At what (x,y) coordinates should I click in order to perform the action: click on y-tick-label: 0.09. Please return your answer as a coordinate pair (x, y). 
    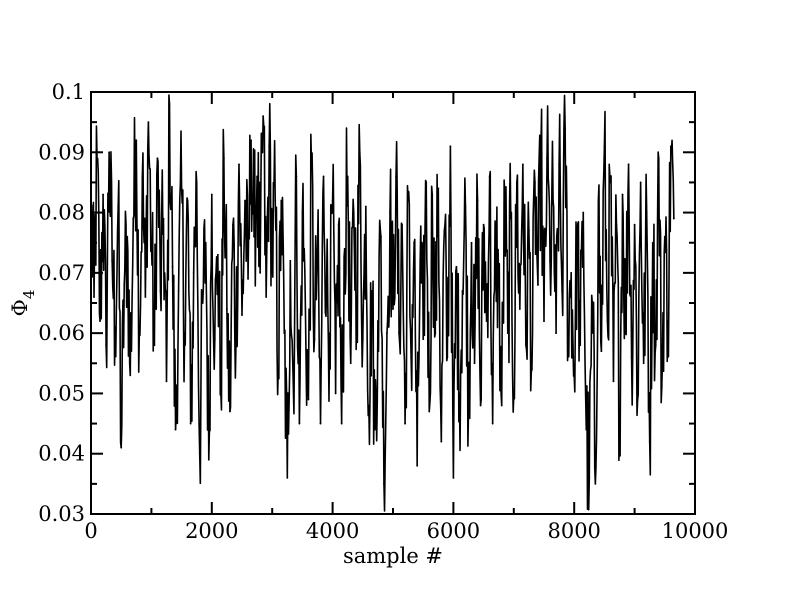
    Looking at the image, I should click on (61, 152).